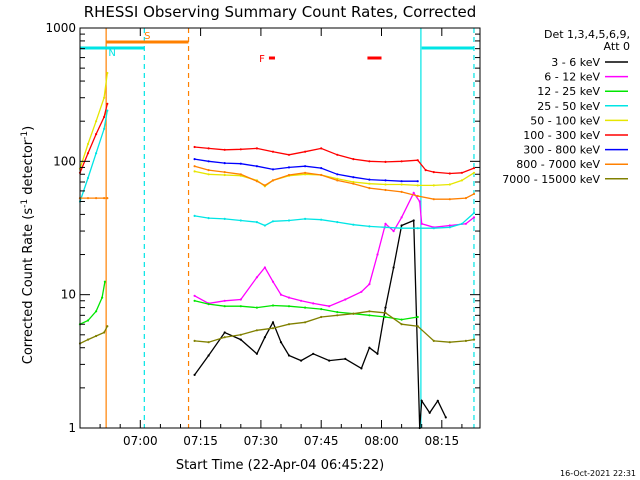 This screenshot has height=480, width=640. What do you see at coordinates (617, 46) in the screenshot?
I see `legend-header-1: Att 0` at bounding box center [617, 46].